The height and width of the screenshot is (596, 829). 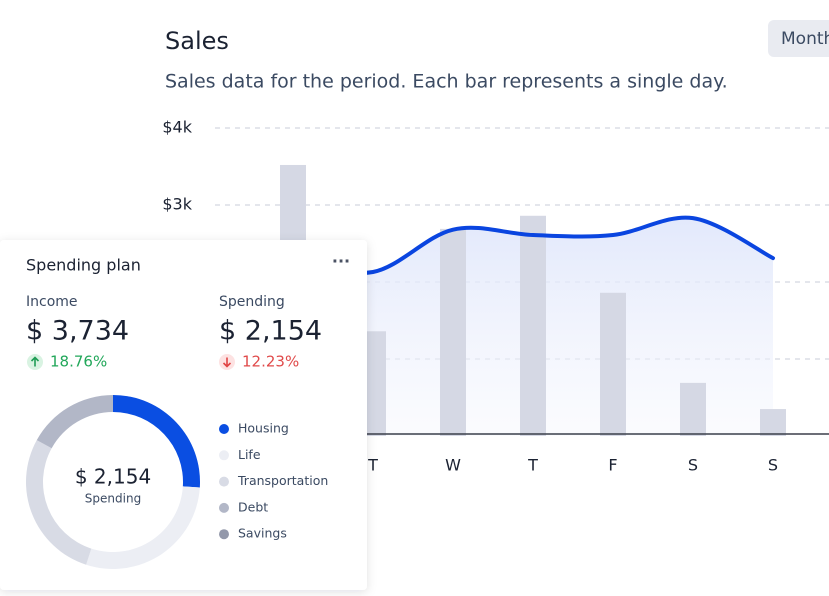 What do you see at coordinates (77, 331) in the screenshot?
I see `income-amount: $ 3,734` at bounding box center [77, 331].